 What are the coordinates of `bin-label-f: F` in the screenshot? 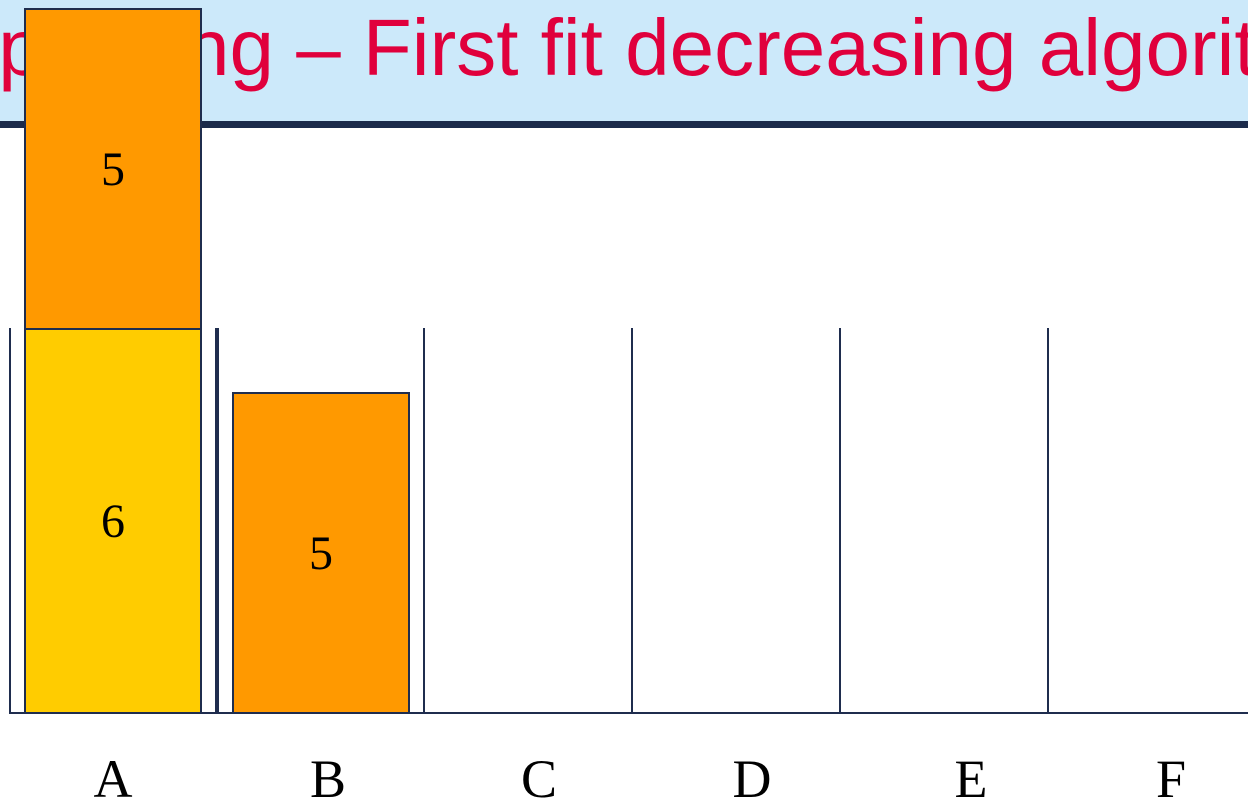 It's located at (1171, 779).